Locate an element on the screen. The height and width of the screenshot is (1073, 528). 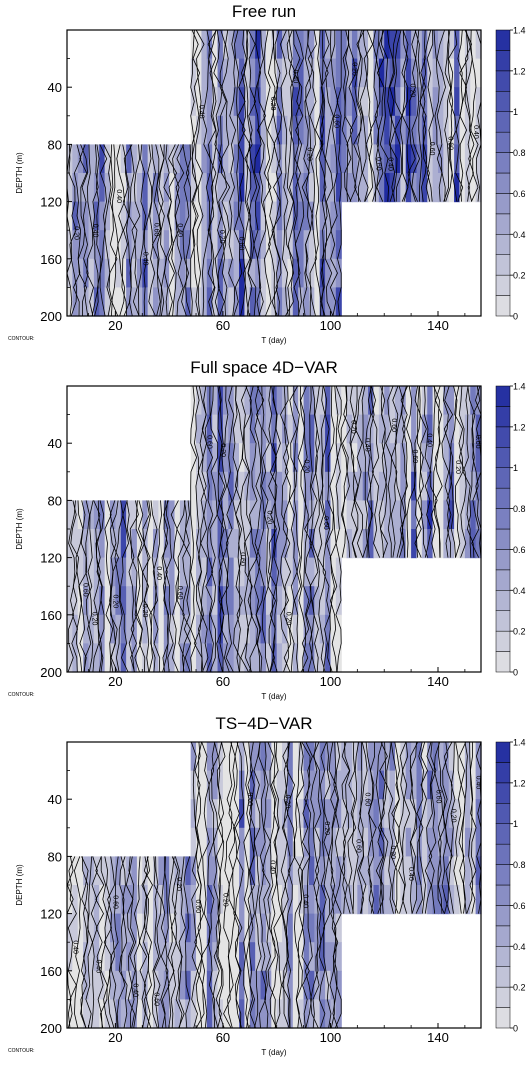
contour-value-label: 0.60 is located at coordinates (414, 457).